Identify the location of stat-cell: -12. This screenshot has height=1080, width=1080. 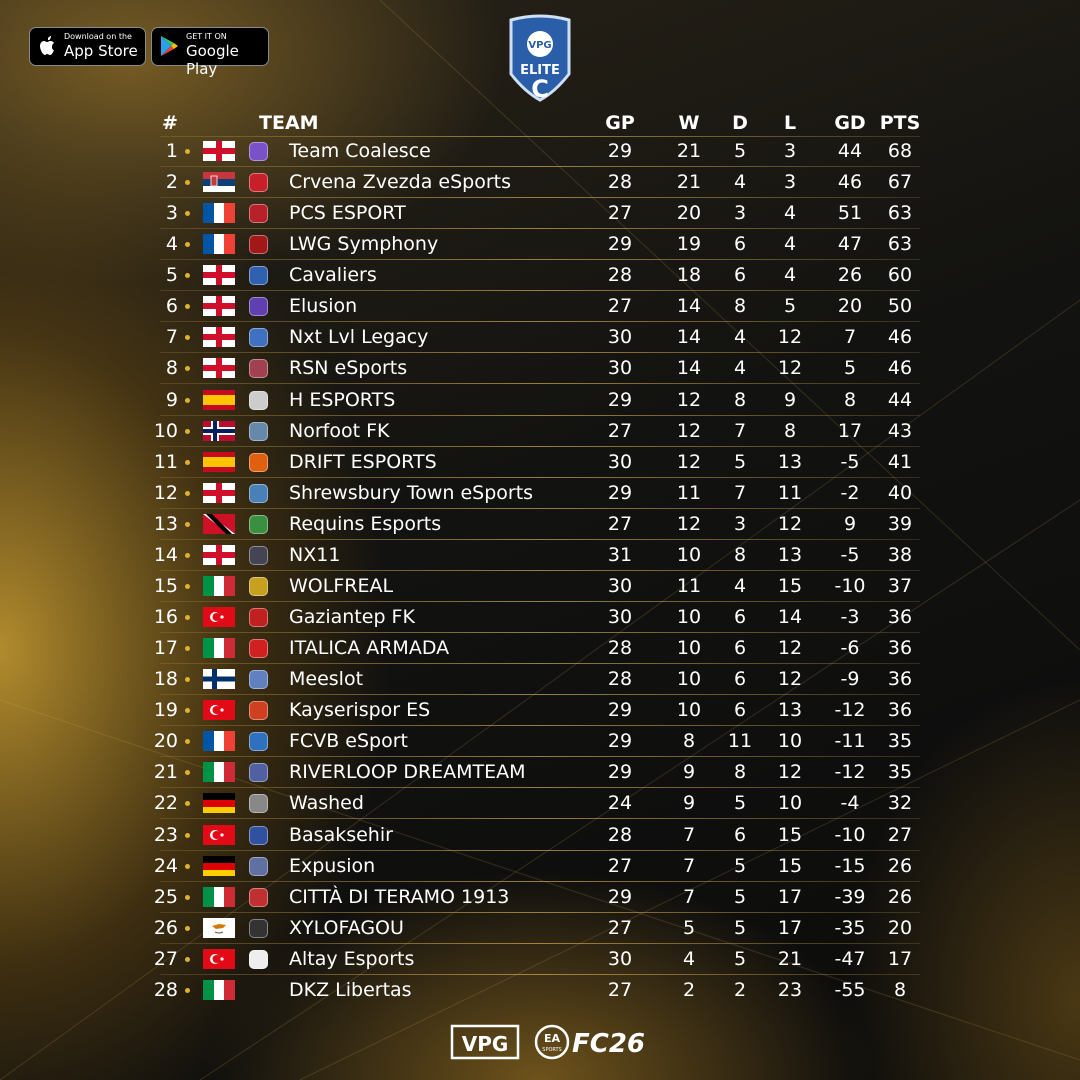
(850, 772).